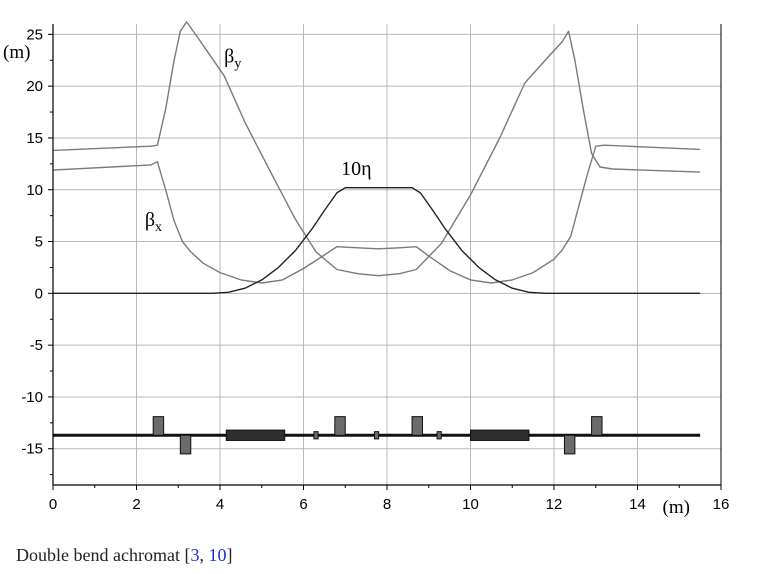  Describe the element at coordinates (554, 504) in the screenshot. I see `x-tick-label-6: 12` at that location.